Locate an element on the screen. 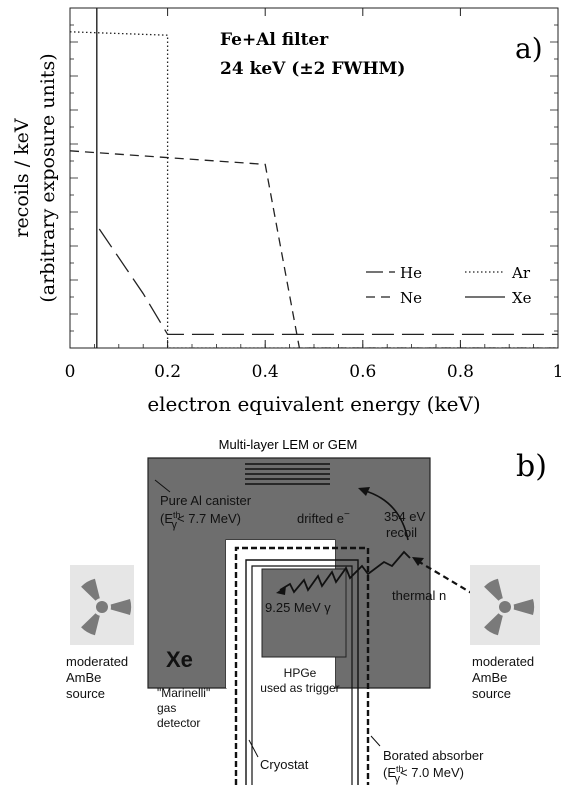 Image resolution: width=571 pixels, height=785 pixels. right-radiation-icon is located at coordinates (509, 607).